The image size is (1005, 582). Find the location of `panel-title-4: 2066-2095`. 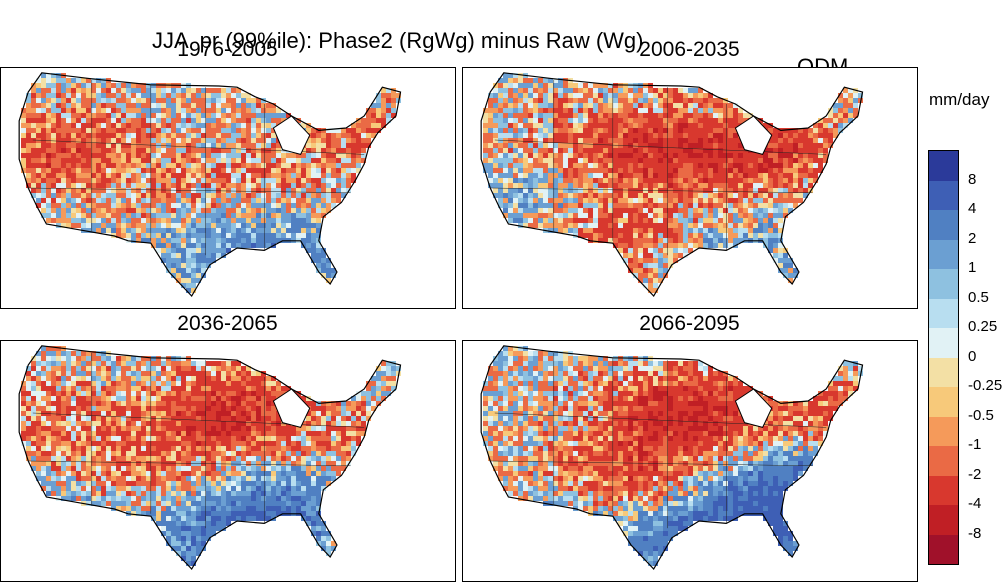

panel-title-4: 2066-2095 is located at coordinates (689, 324).